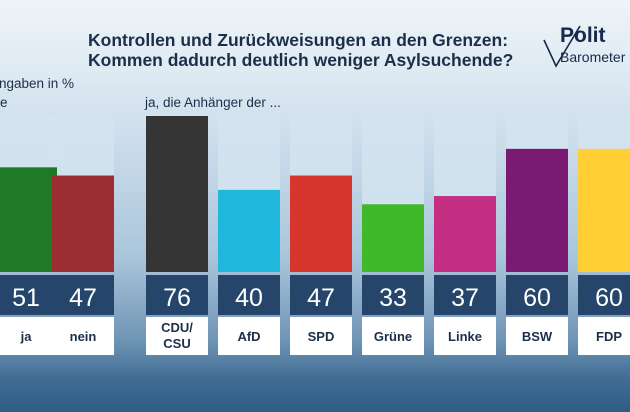 Image resolution: width=630 pixels, height=412 pixels. What do you see at coordinates (4, 102) in the screenshot?
I see `truncated-note: e` at bounding box center [4, 102].